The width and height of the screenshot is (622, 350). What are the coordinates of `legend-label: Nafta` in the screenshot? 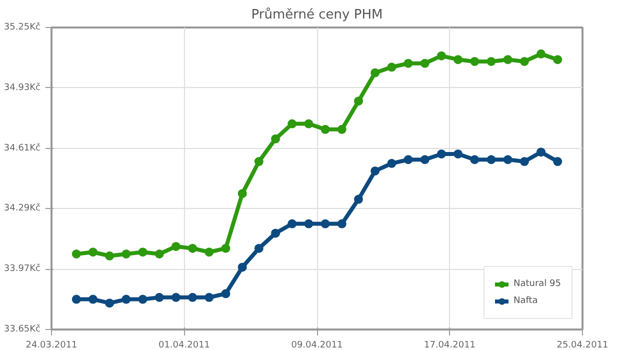 It's located at (525, 301).